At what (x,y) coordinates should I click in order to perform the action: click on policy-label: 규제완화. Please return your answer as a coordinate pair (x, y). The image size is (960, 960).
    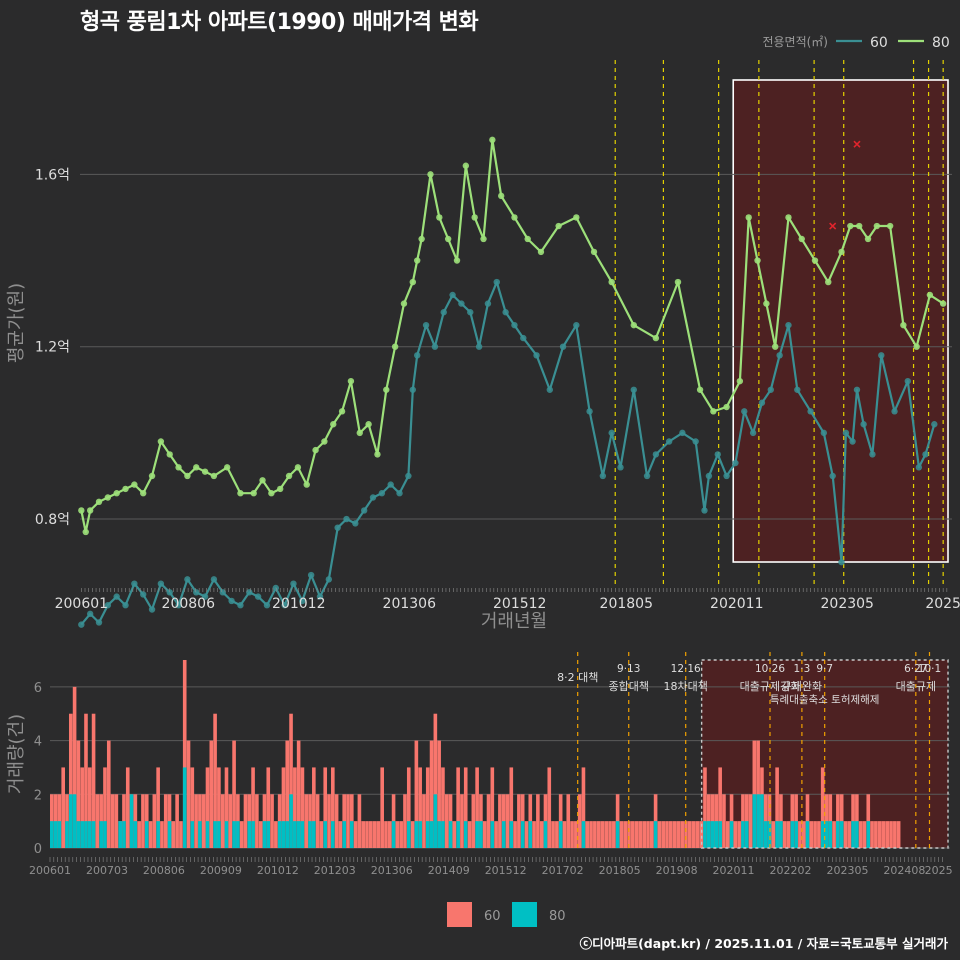
    Looking at the image, I should click on (802, 686).